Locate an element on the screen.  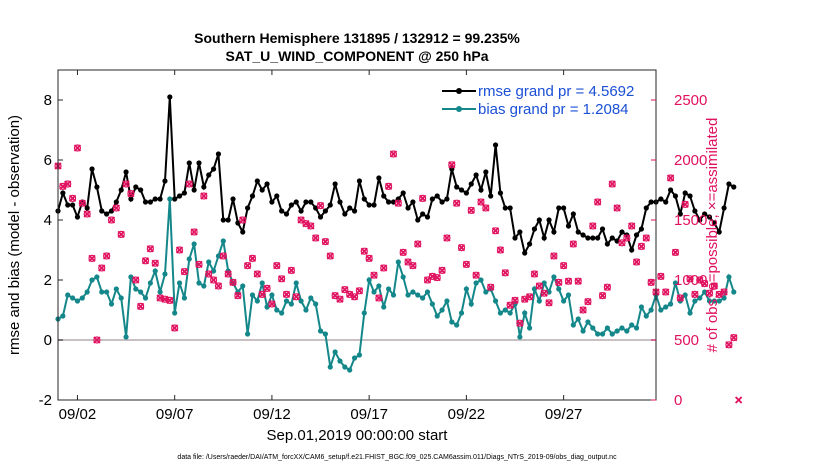
x-tick-label: 09/07 is located at coordinates (175, 414).